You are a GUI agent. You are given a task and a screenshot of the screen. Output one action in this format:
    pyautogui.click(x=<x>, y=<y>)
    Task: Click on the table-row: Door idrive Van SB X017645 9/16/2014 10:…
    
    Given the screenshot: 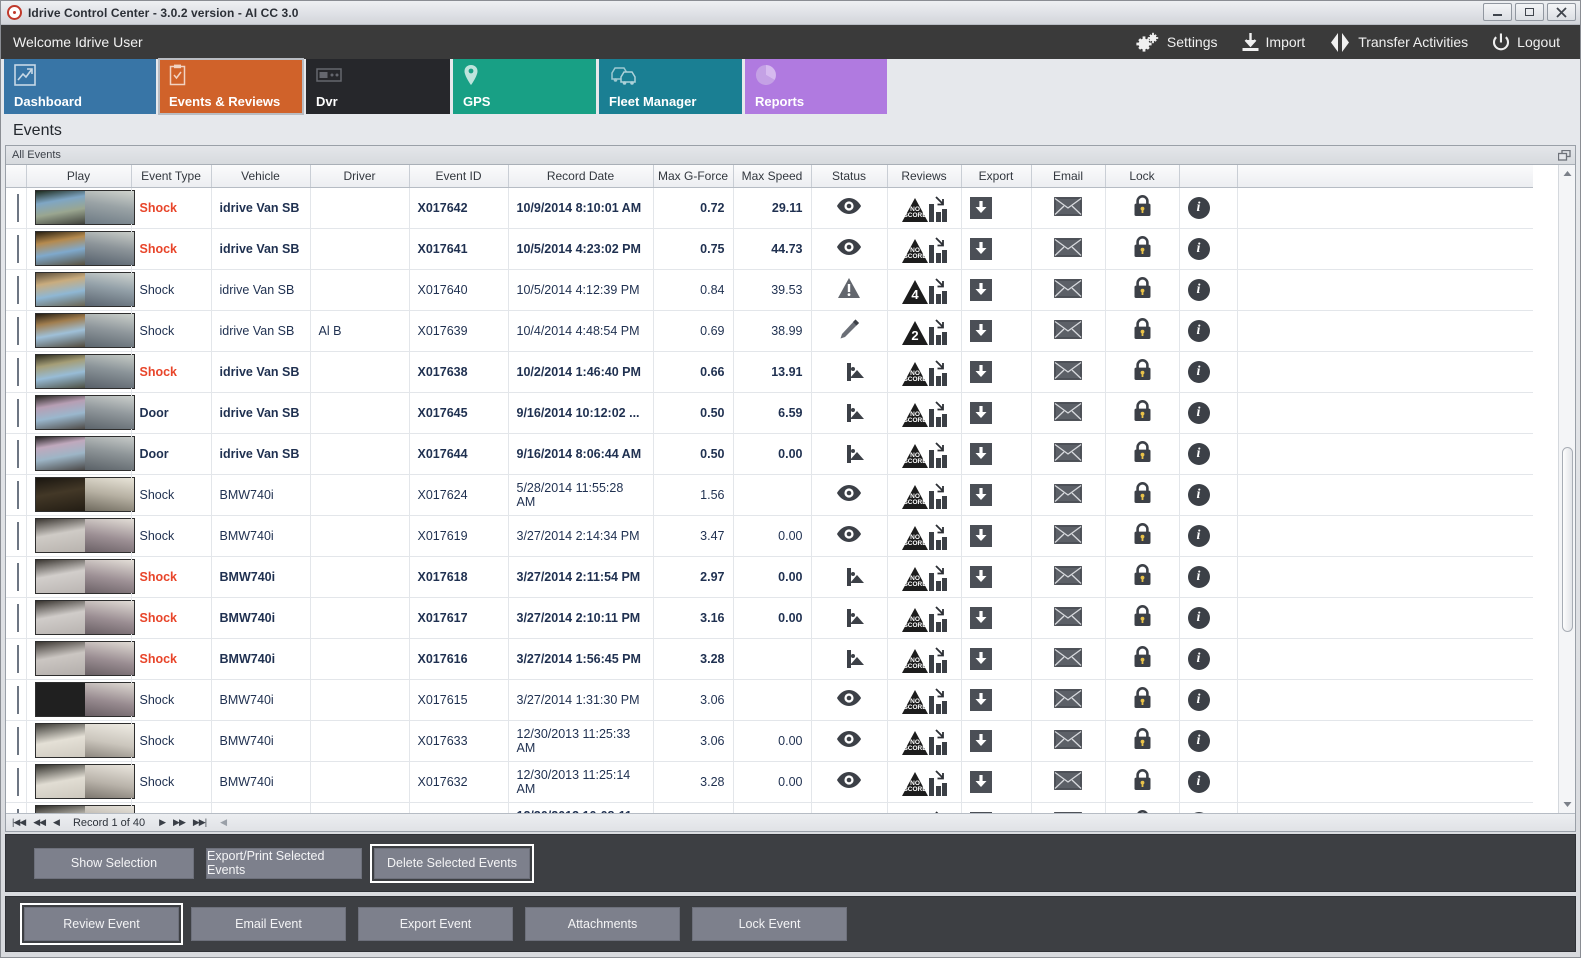 What is the action you would take?
    pyautogui.click(x=769, y=413)
    